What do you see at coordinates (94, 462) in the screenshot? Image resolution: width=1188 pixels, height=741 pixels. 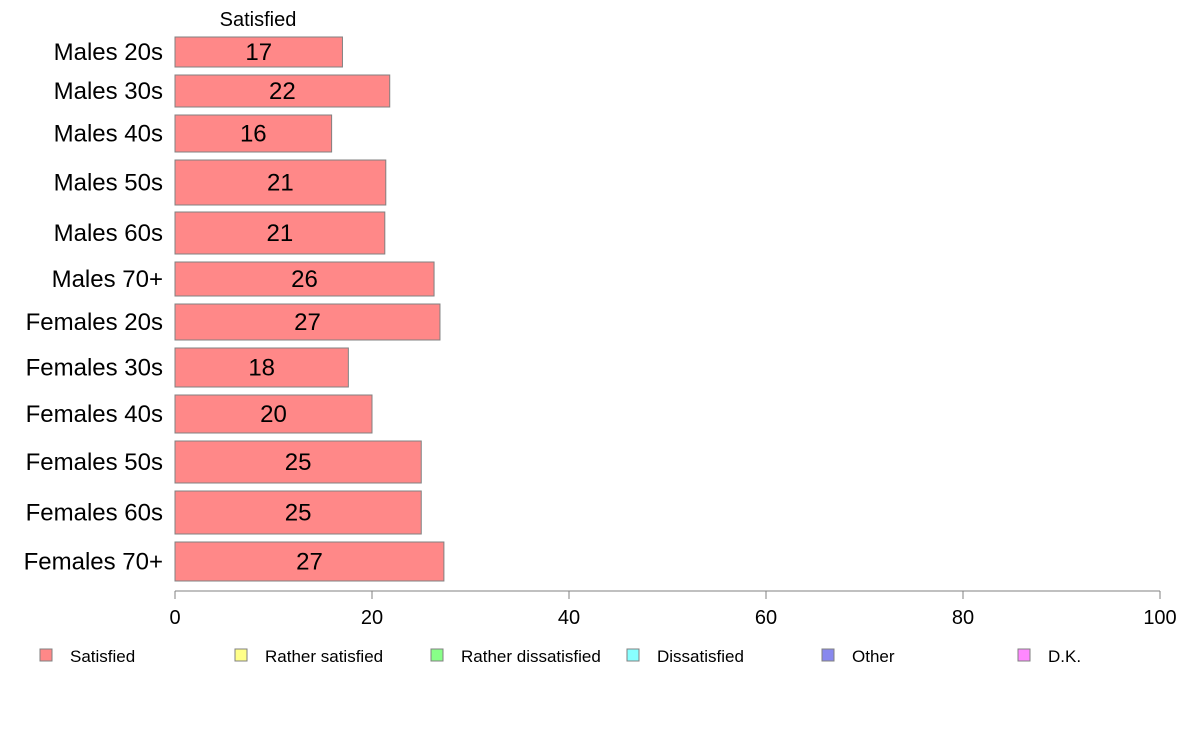 I see `category-label: Females 50s` at bounding box center [94, 462].